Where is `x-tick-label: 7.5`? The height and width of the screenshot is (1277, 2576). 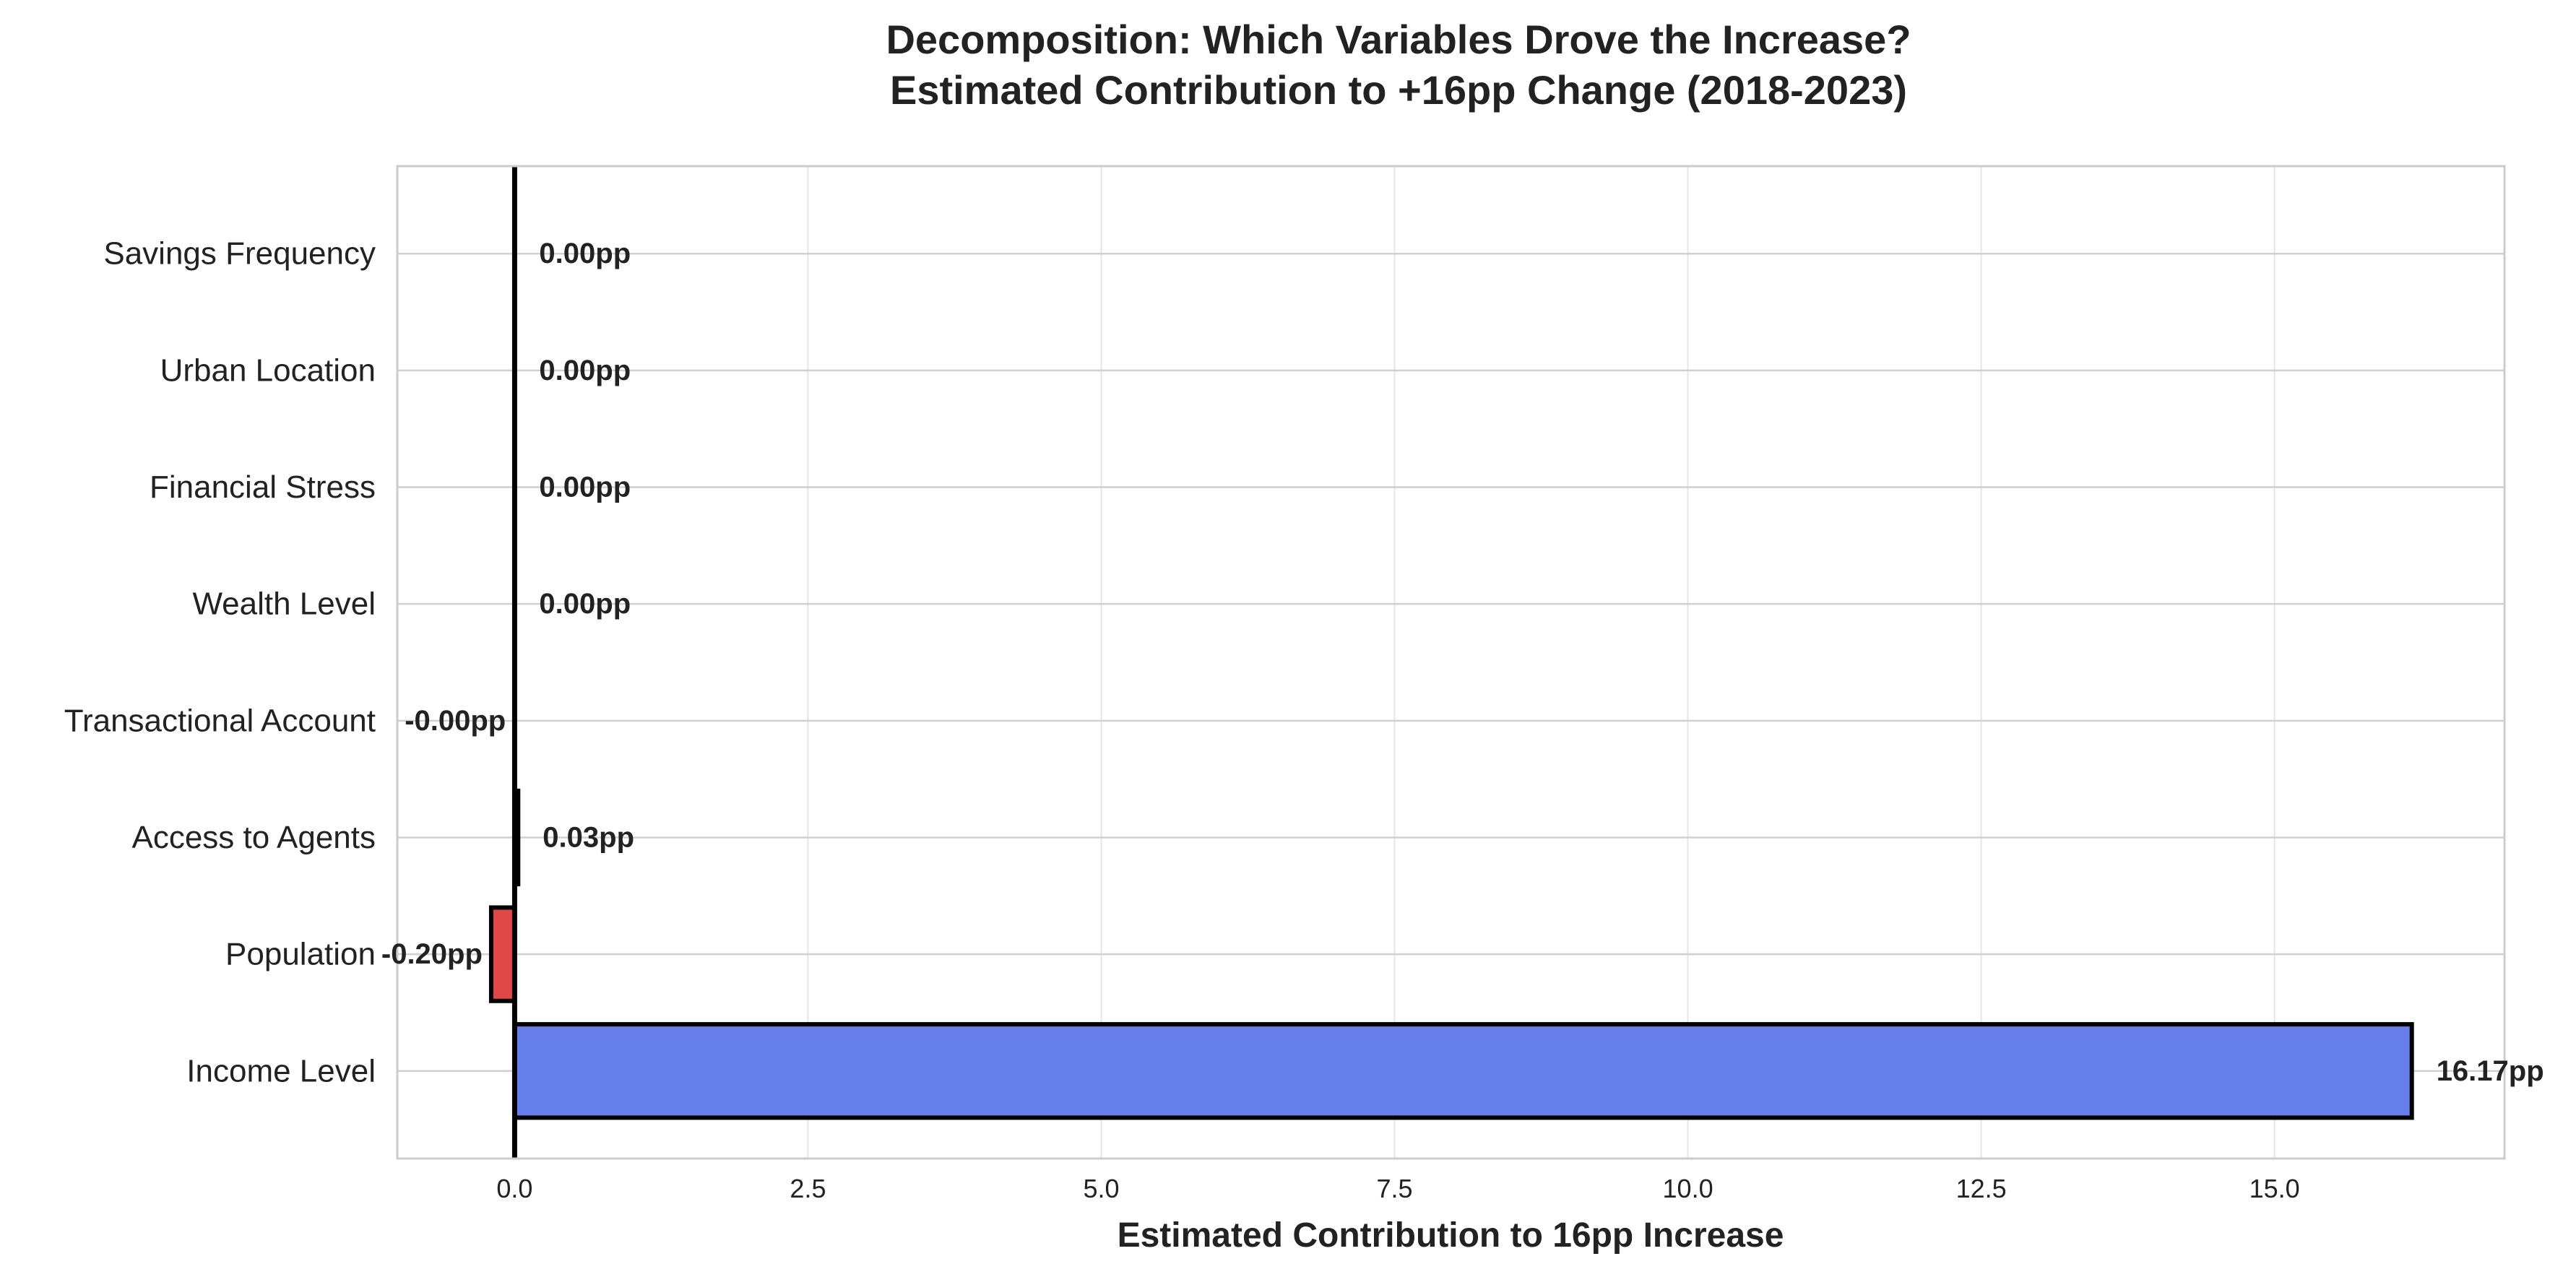 x-tick-label: 7.5 is located at coordinates (1395, 1188).